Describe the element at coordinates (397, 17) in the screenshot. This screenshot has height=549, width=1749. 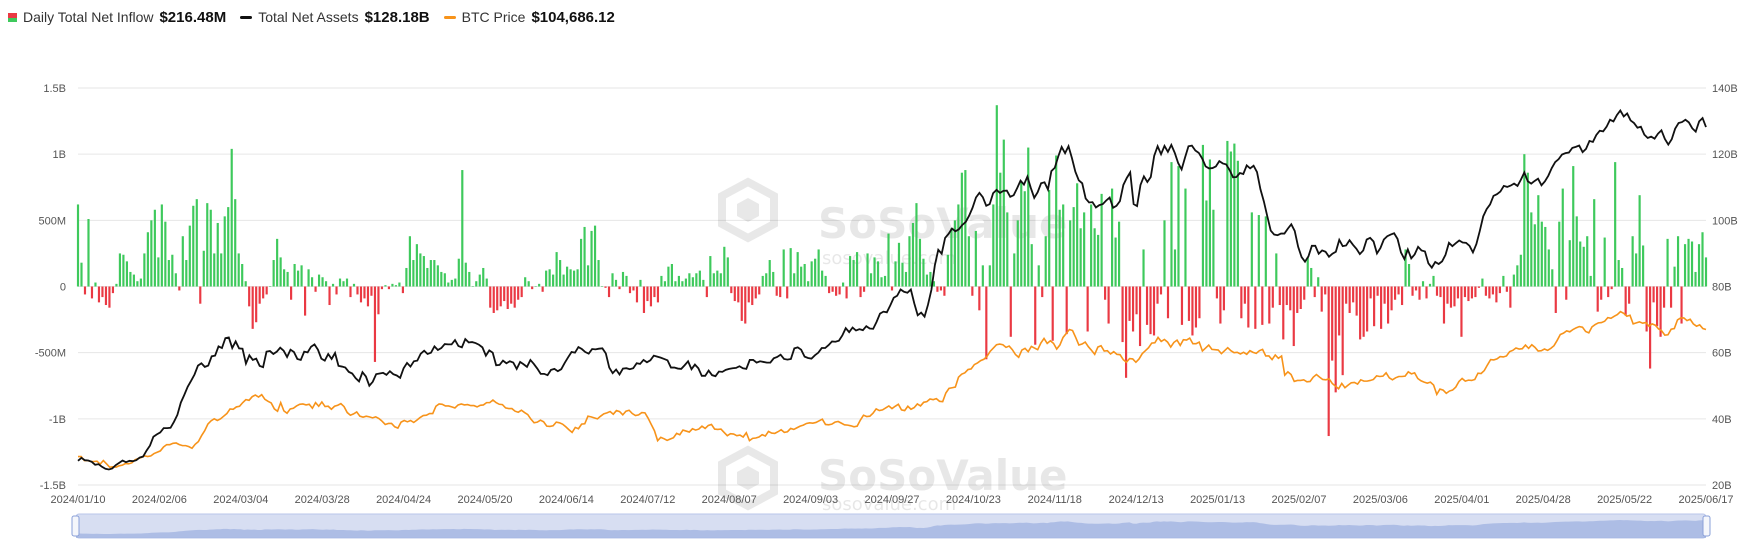
I see `legend-value: $128.18B` at that location.